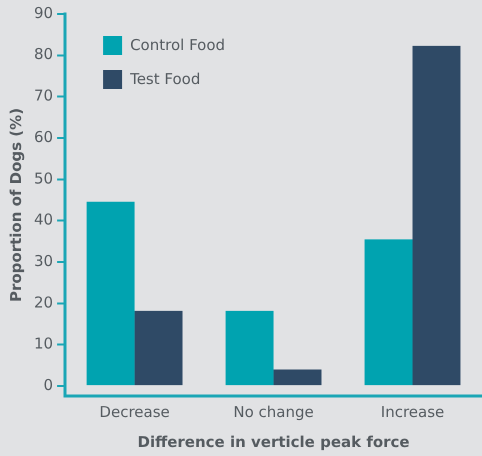 Image resolution: width=482 pixels, height=456 pixels. I want to click on y-tick-label: 80, so click(44, 54).